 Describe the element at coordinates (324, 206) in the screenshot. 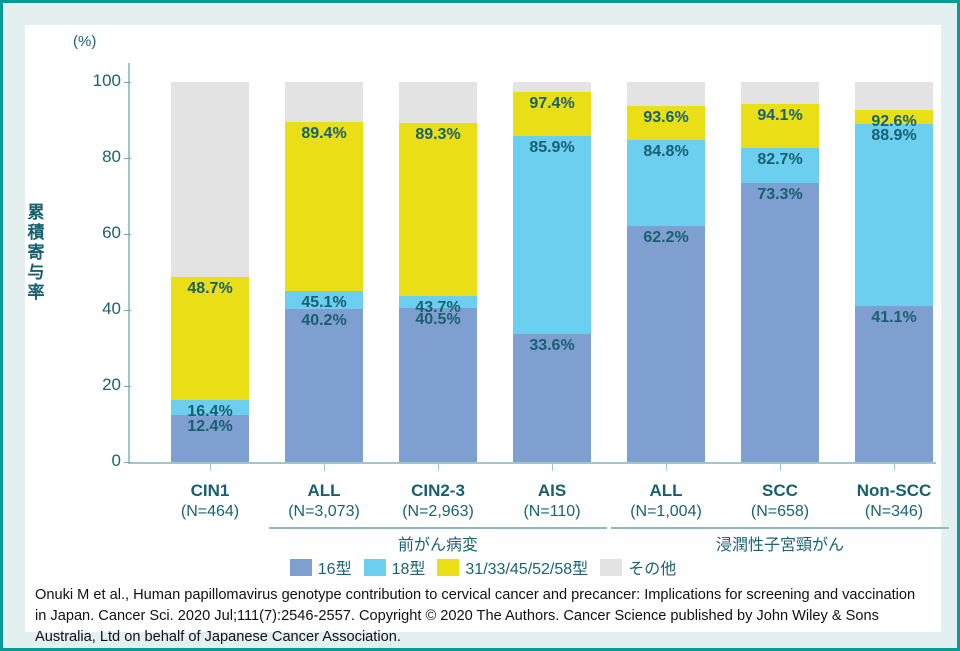

I see `bar-segment: 89.4%` at that location.